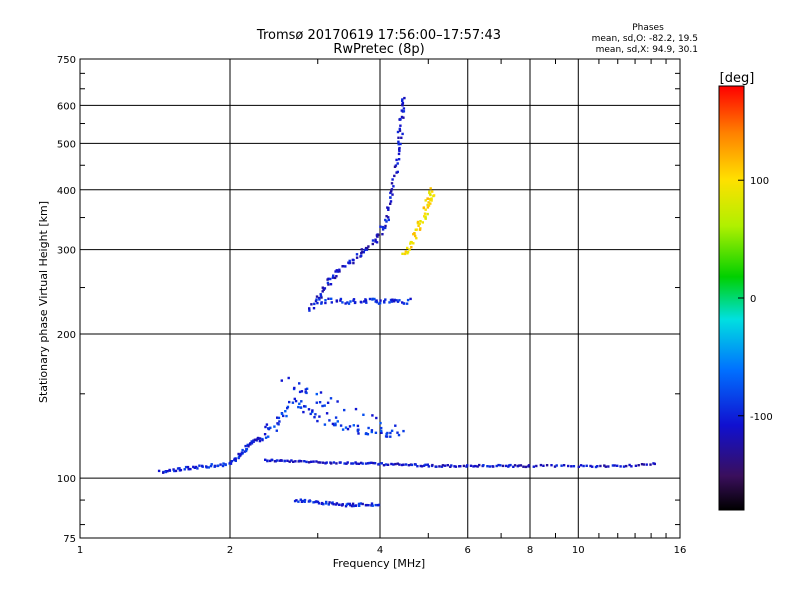 This screenshot has width=800, height=600. I want to click on y-axis-label: Stationary phase Virtual Height [km], so click(43, 302).